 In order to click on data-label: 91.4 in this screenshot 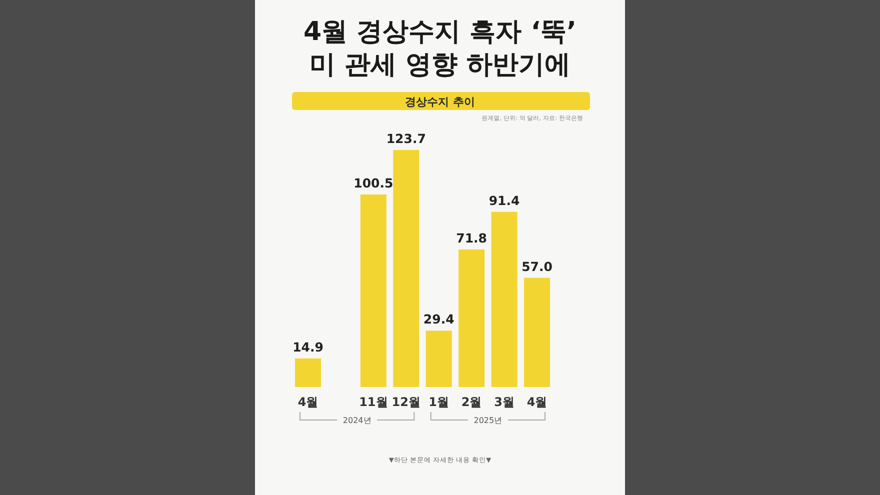, I will do `click(504, 200)`.